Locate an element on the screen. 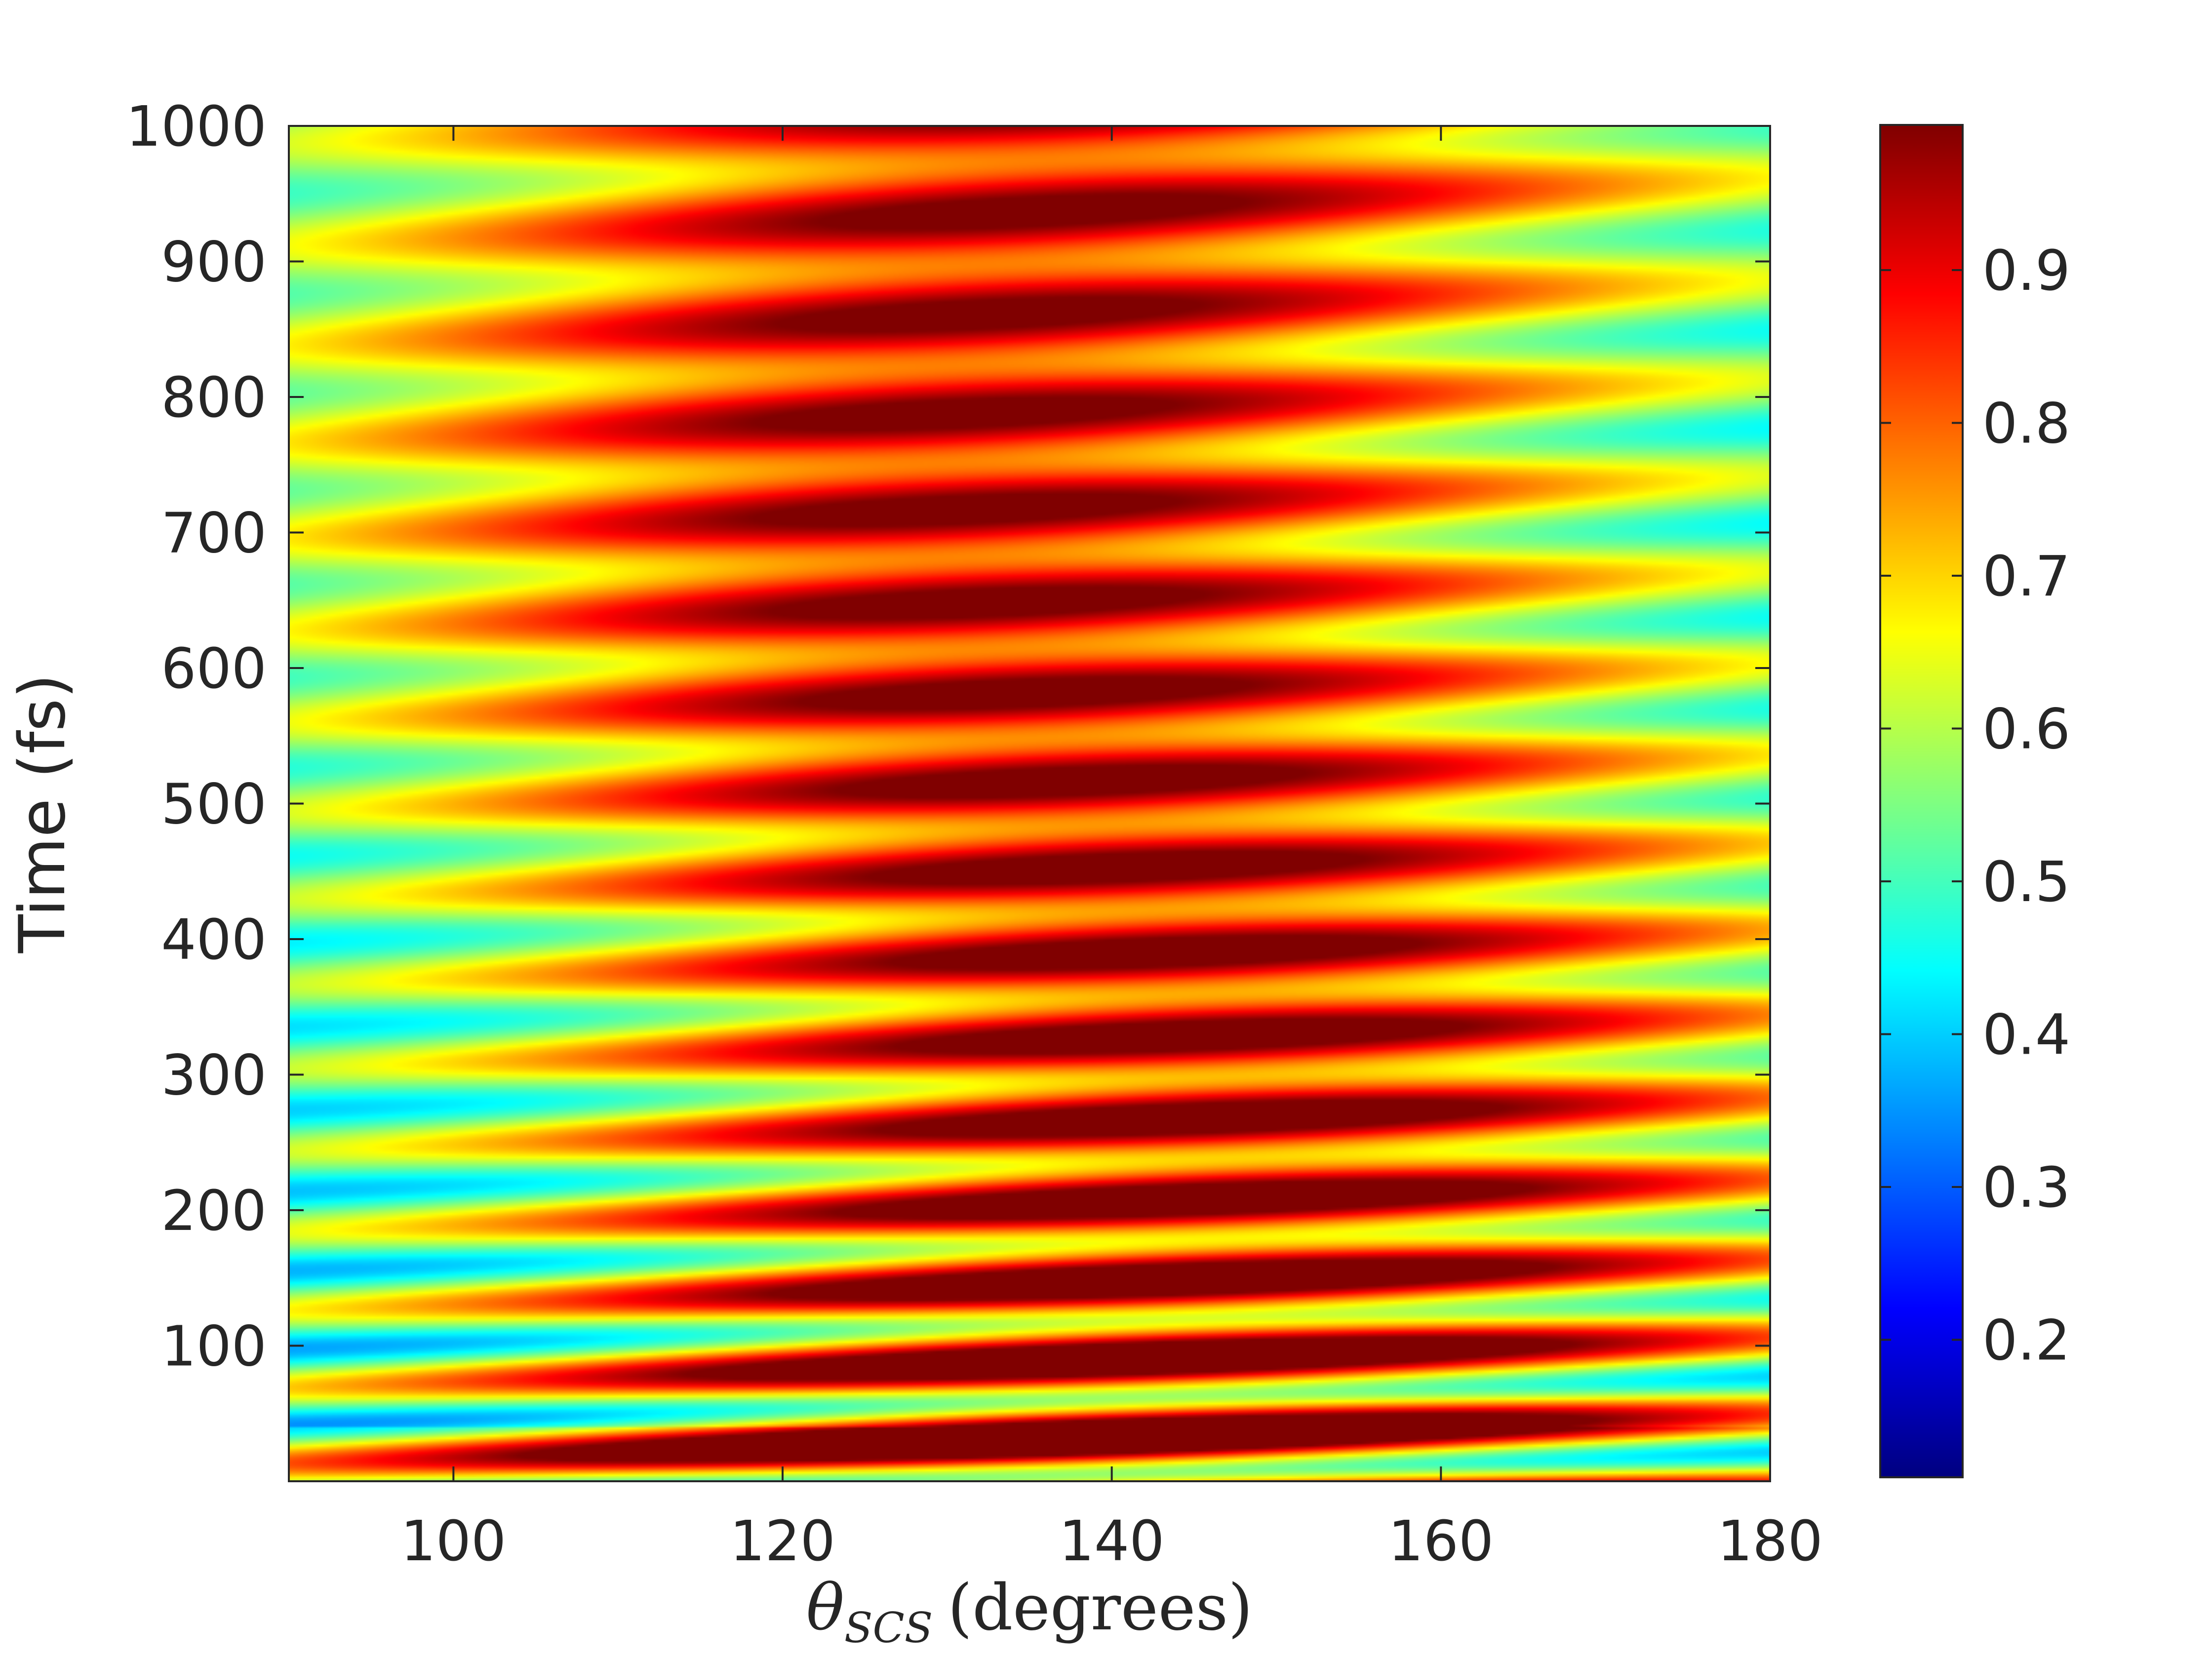 Image resolution: width=2212 pixels, height=1659 pixels. x-tick-label: 120 is located at coordinates (783, 1542).